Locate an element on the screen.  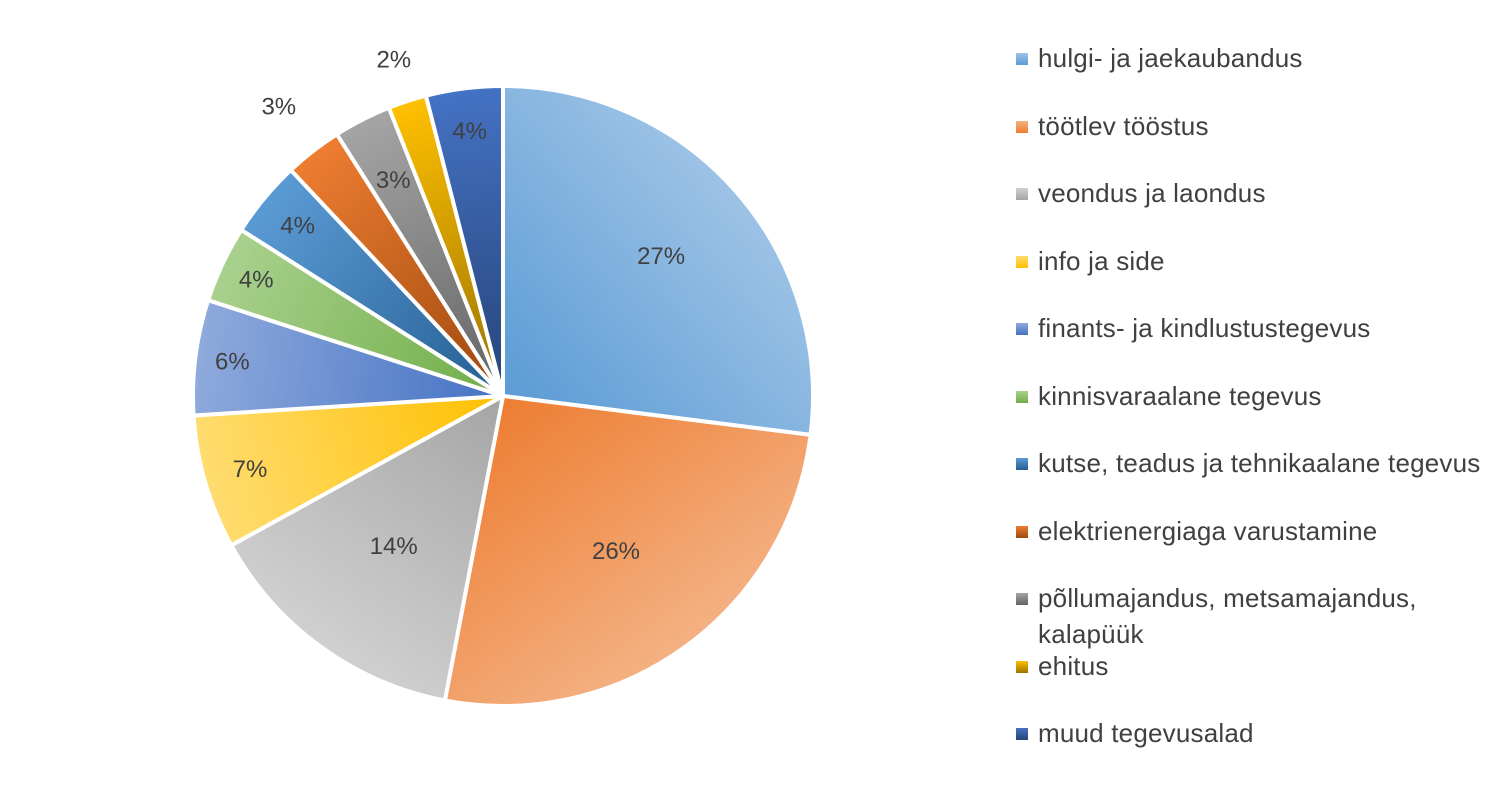
legend-item: elektrienergiaga varustamine is located at coordinates (1251, 531).